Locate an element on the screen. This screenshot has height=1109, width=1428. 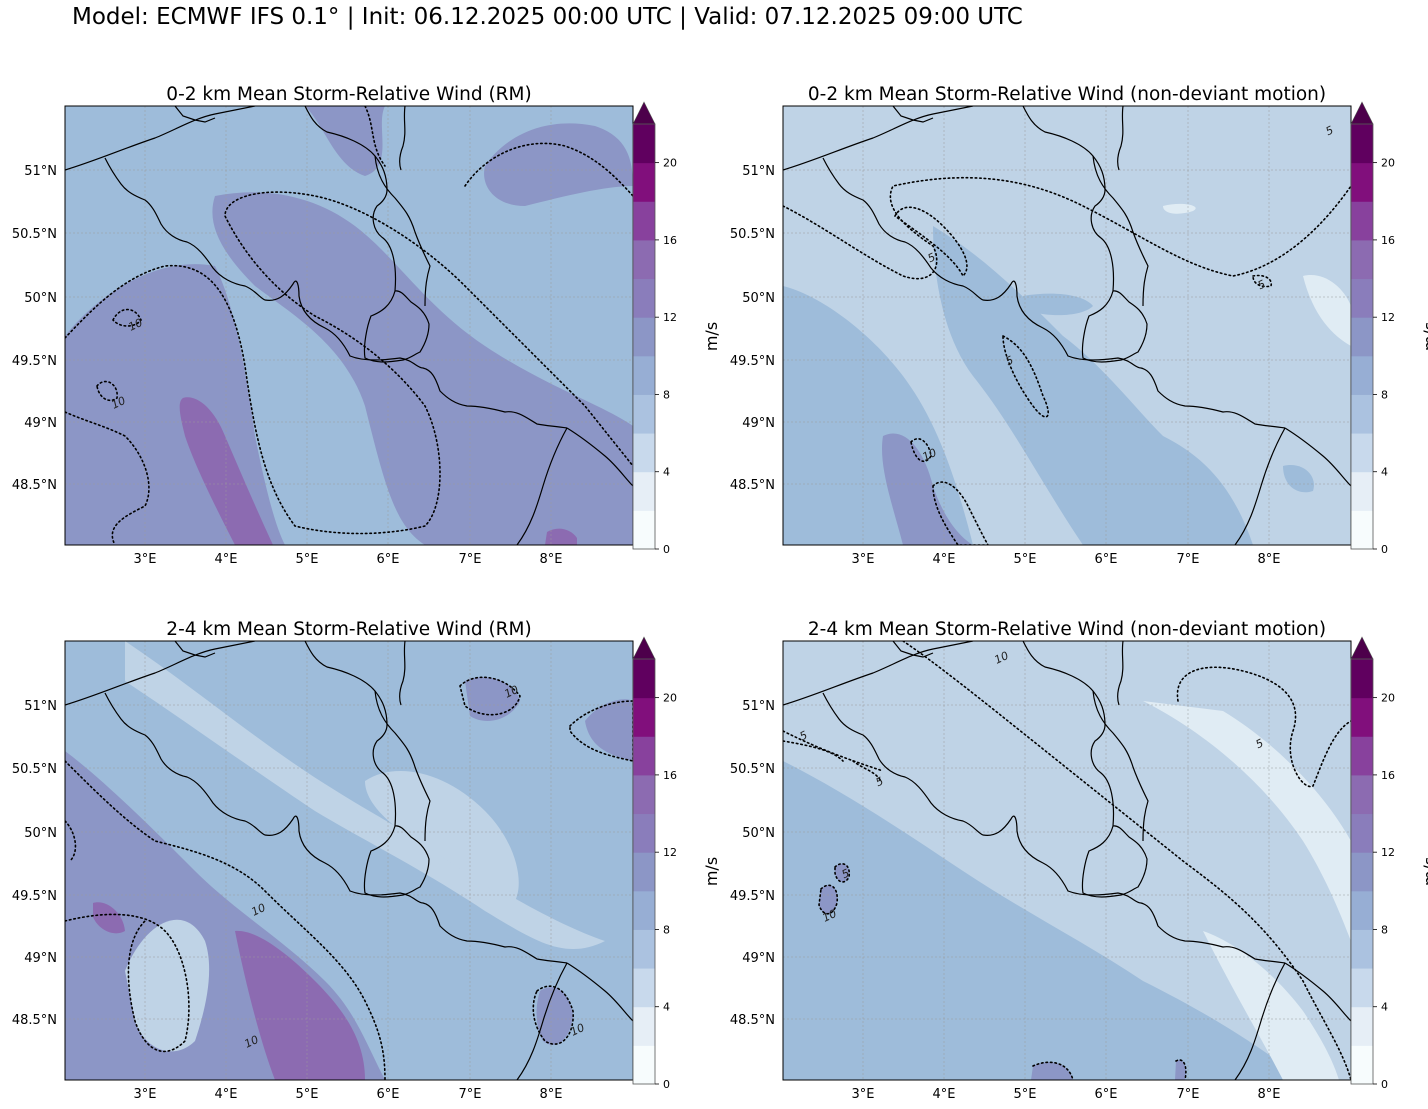
colorbar-frame is located at coordinates (1362, 336).